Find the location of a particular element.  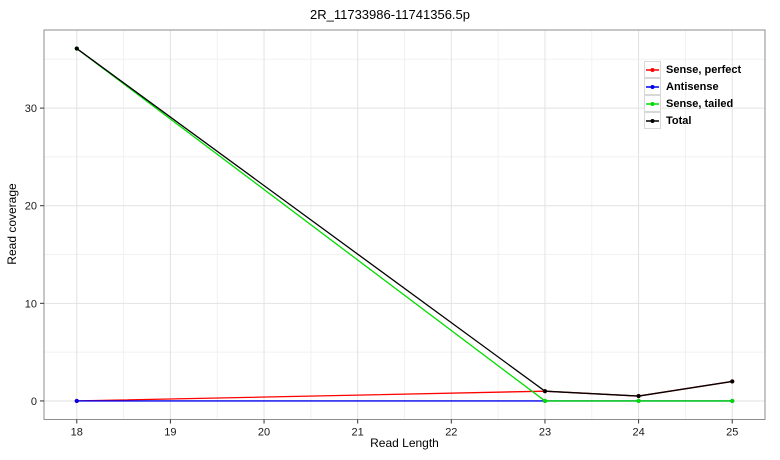

legend-item-label: Sense, perfect is located at coordinates (704, 69).